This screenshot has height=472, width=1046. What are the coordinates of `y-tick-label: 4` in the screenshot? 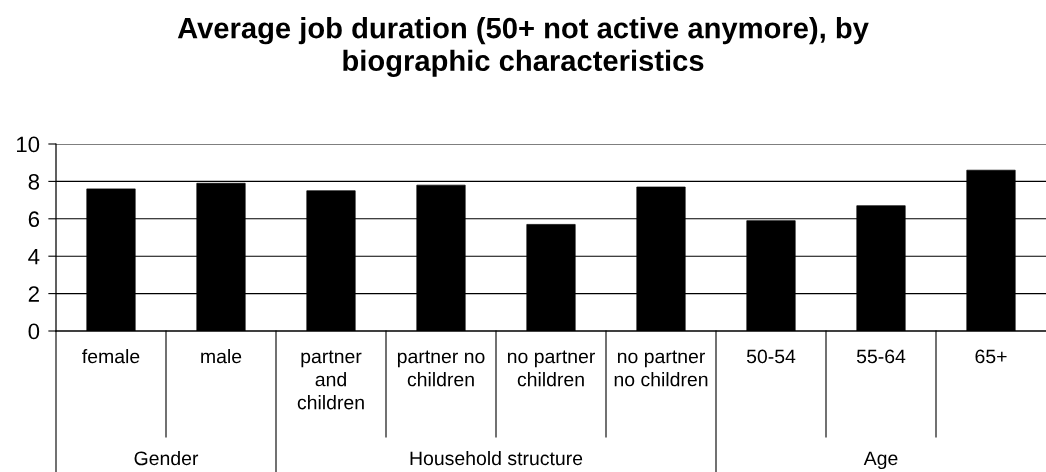 It's located at (34, 256).